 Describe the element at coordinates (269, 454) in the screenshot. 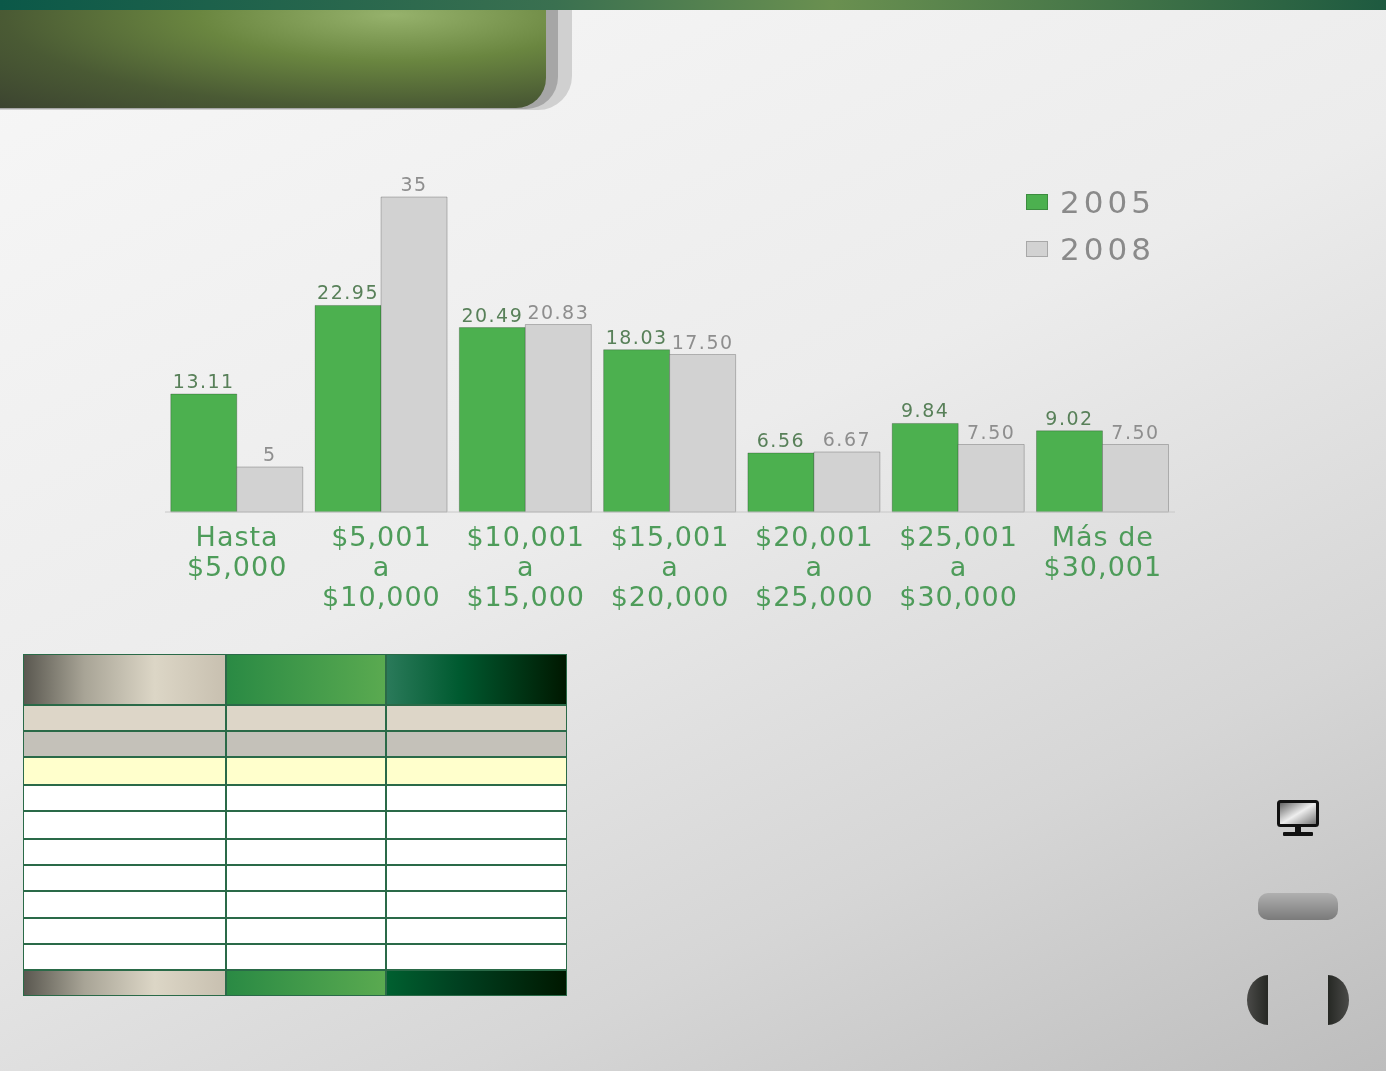

I see `data-label: 5` at that location.